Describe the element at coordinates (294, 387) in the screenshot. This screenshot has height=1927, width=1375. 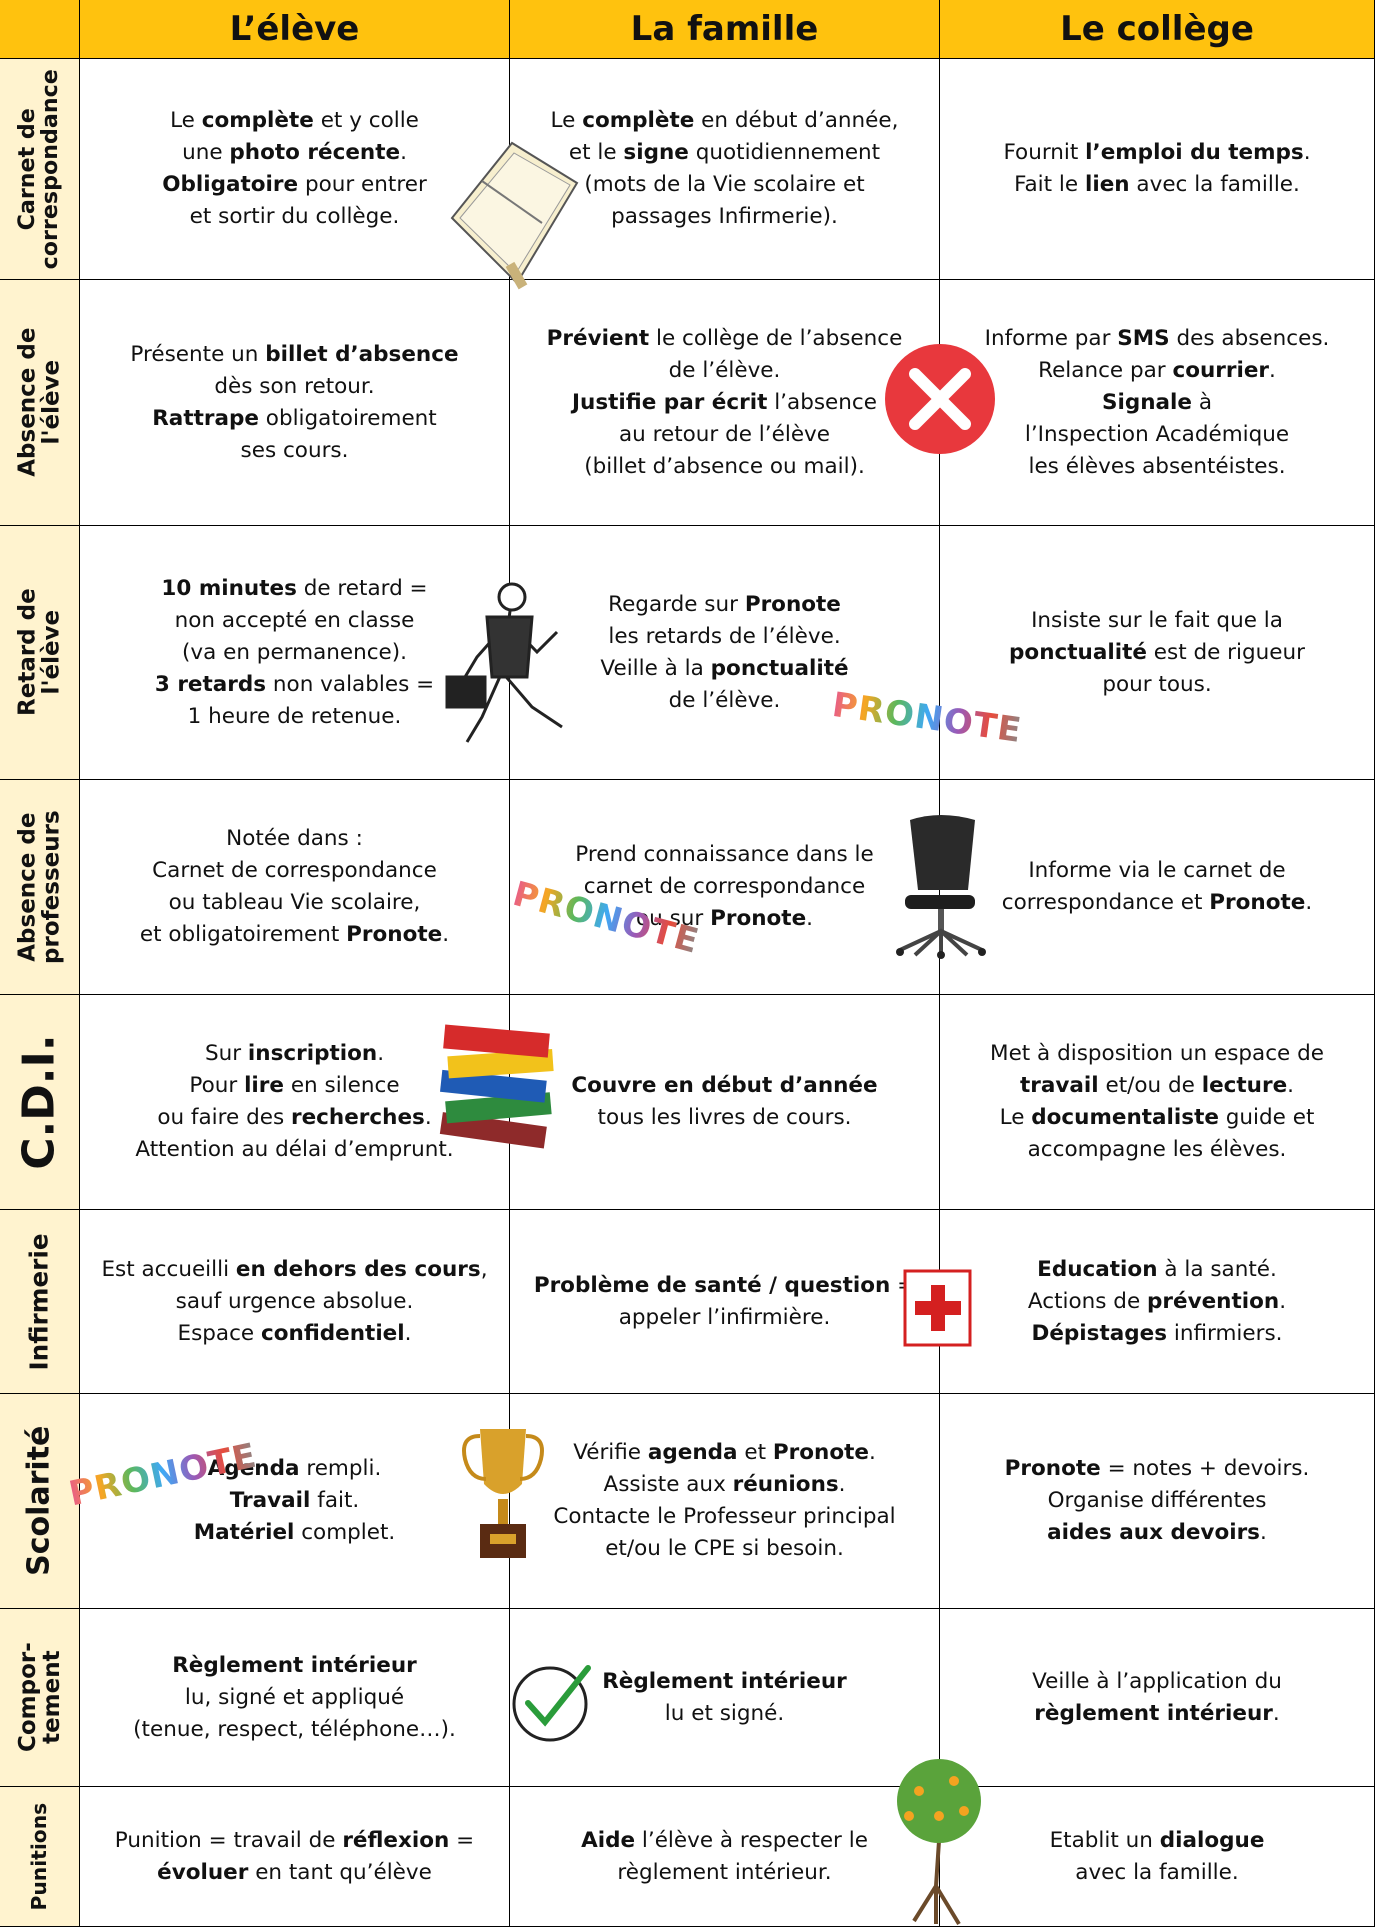
I see `text-line: dès son retour.` at that location.